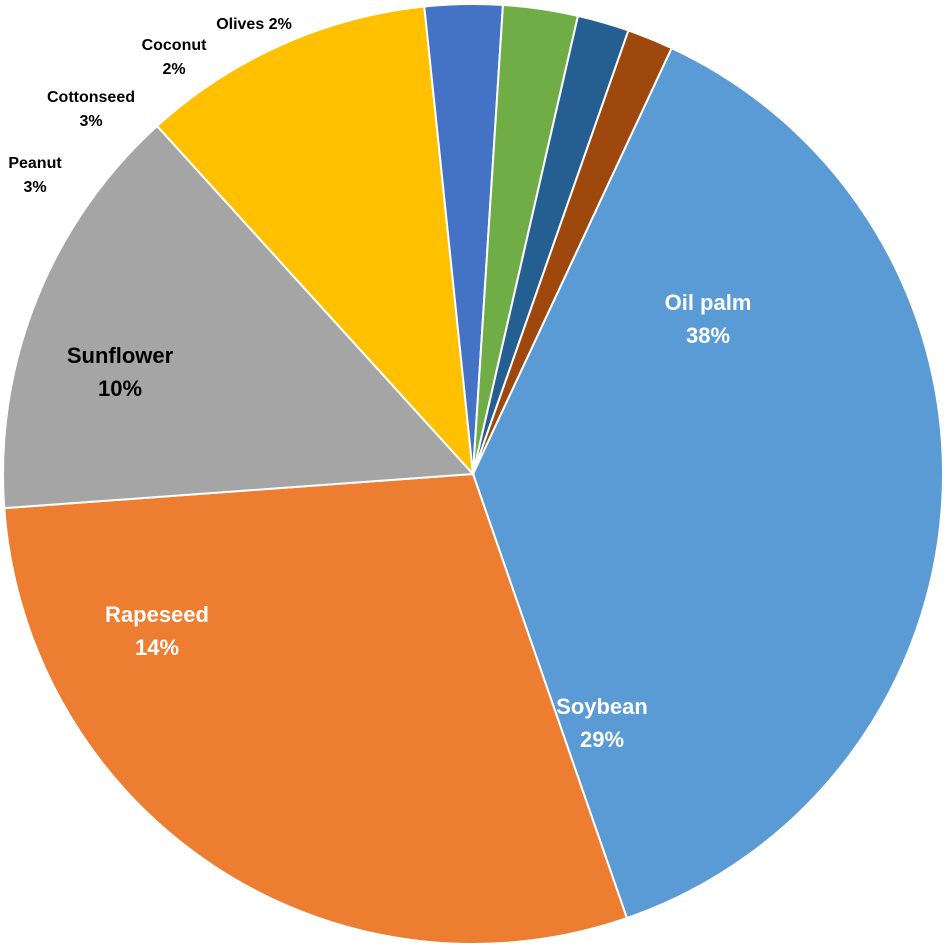 Image resolution: width=945 pixels, height=945 pixels. Describe the element at coordinates (602, 706) in the screenshot. I see `pie-label-name-soybean: Soybean` at that location.